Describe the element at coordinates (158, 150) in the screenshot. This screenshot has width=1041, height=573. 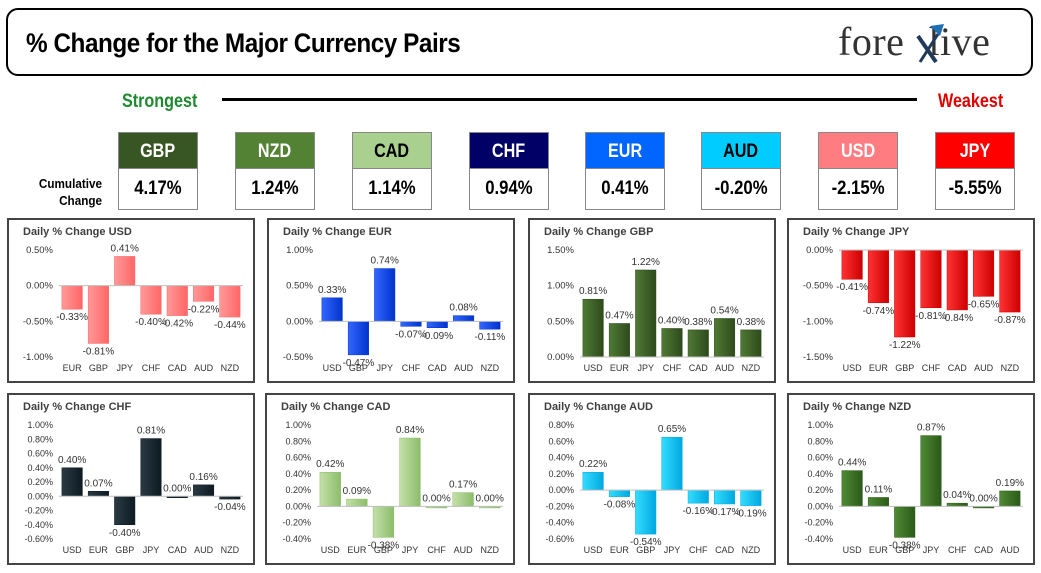
I see `currency-name: GBP` at that location.